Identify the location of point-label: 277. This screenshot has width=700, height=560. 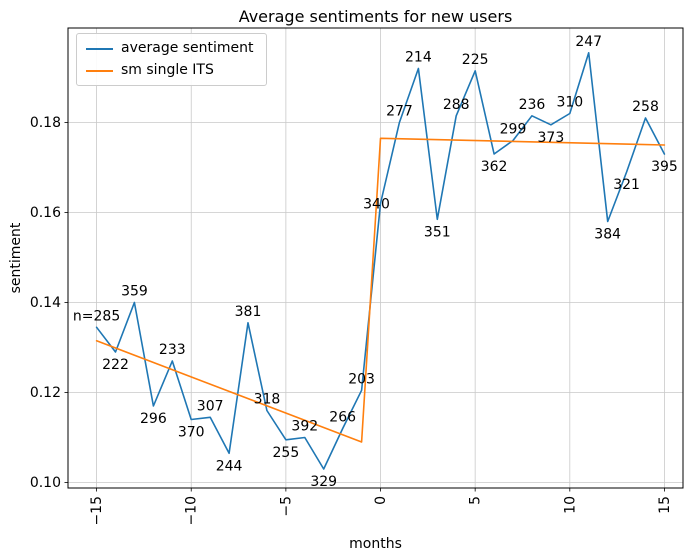
(399, 112).